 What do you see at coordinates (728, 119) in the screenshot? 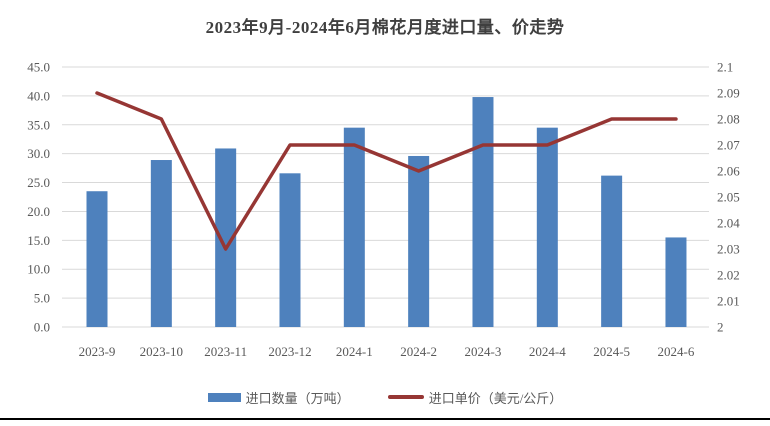
I see `right-axis-tick: 2.08` at bounding box center [728, 119].